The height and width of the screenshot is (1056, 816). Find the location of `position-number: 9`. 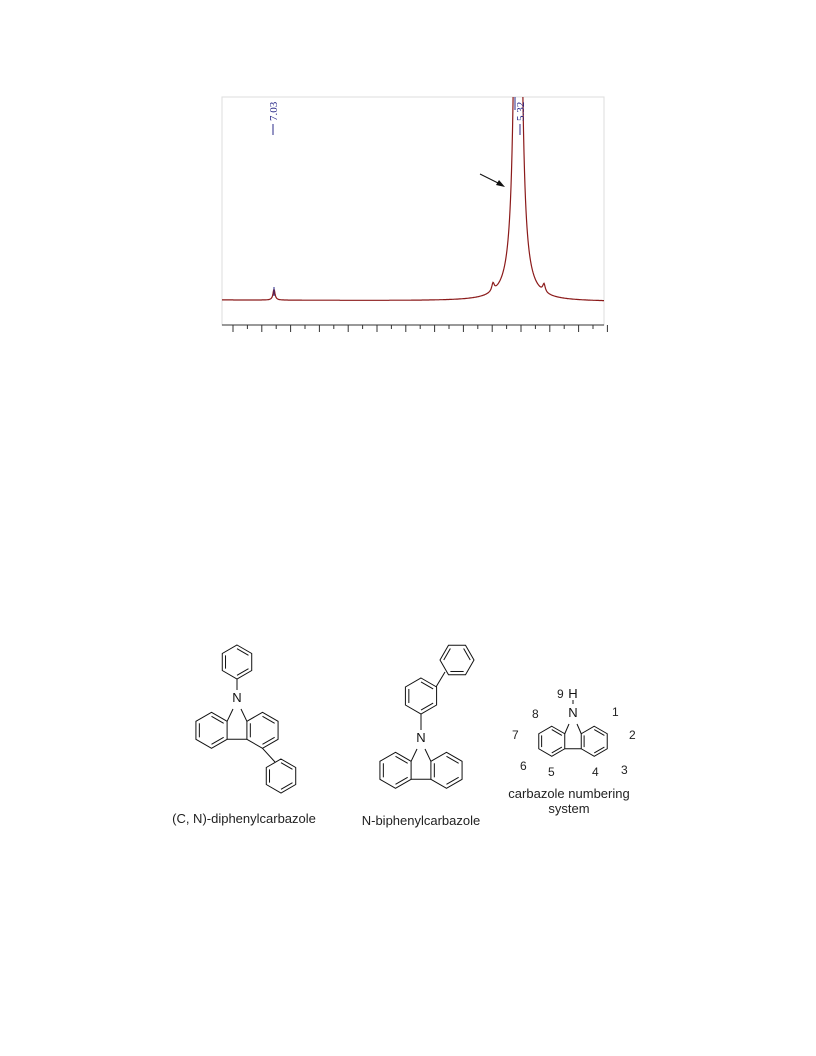

position-number: 9 is located at coordinates (560, 694).